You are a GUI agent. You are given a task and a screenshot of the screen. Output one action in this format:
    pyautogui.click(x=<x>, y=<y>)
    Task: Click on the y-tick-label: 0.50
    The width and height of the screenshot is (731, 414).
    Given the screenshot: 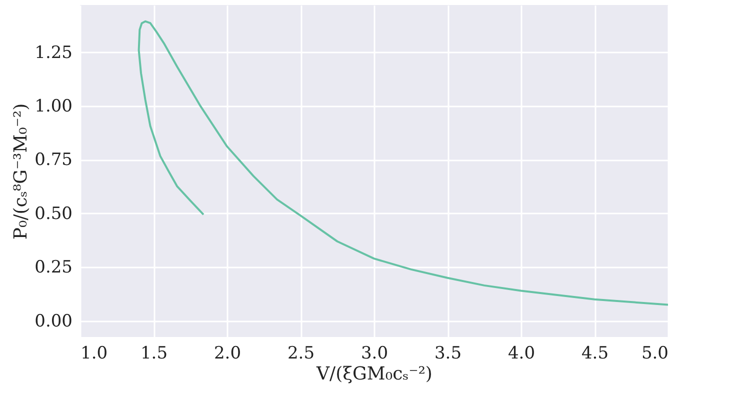 What is the action you would take?
    pyautogui.click(x=53, y=214)
    